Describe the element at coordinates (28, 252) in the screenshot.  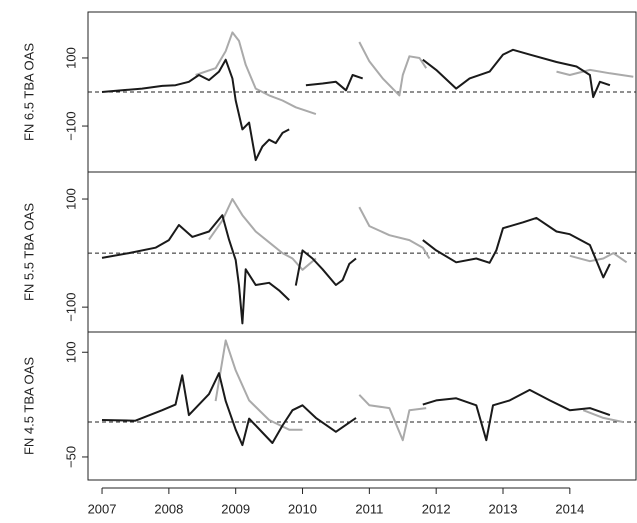
I see `y-axis-label: FN 5.5 TBA OAS` at that location.